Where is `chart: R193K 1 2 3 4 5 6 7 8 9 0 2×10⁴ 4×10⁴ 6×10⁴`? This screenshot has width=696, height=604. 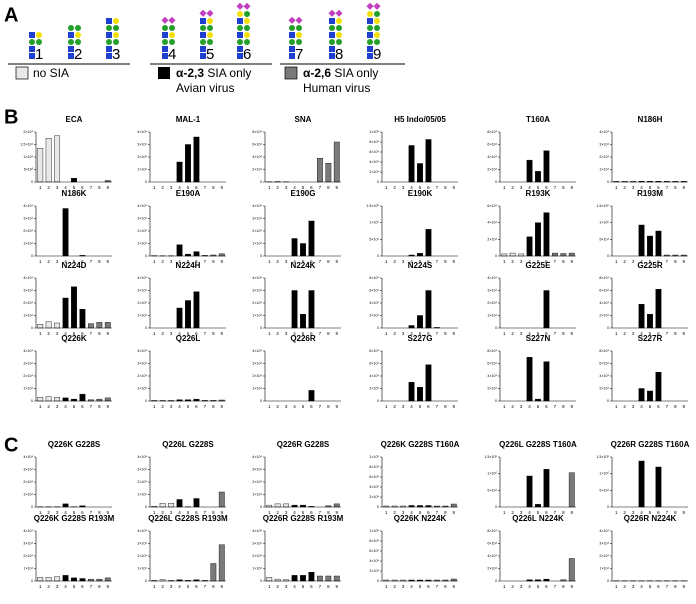 chart: R193K 1 2 3 4 5 6 7 8 9 0 2×10⁴ 4×10⁴ 6×10⁴ is located at coordinates (531, 226).